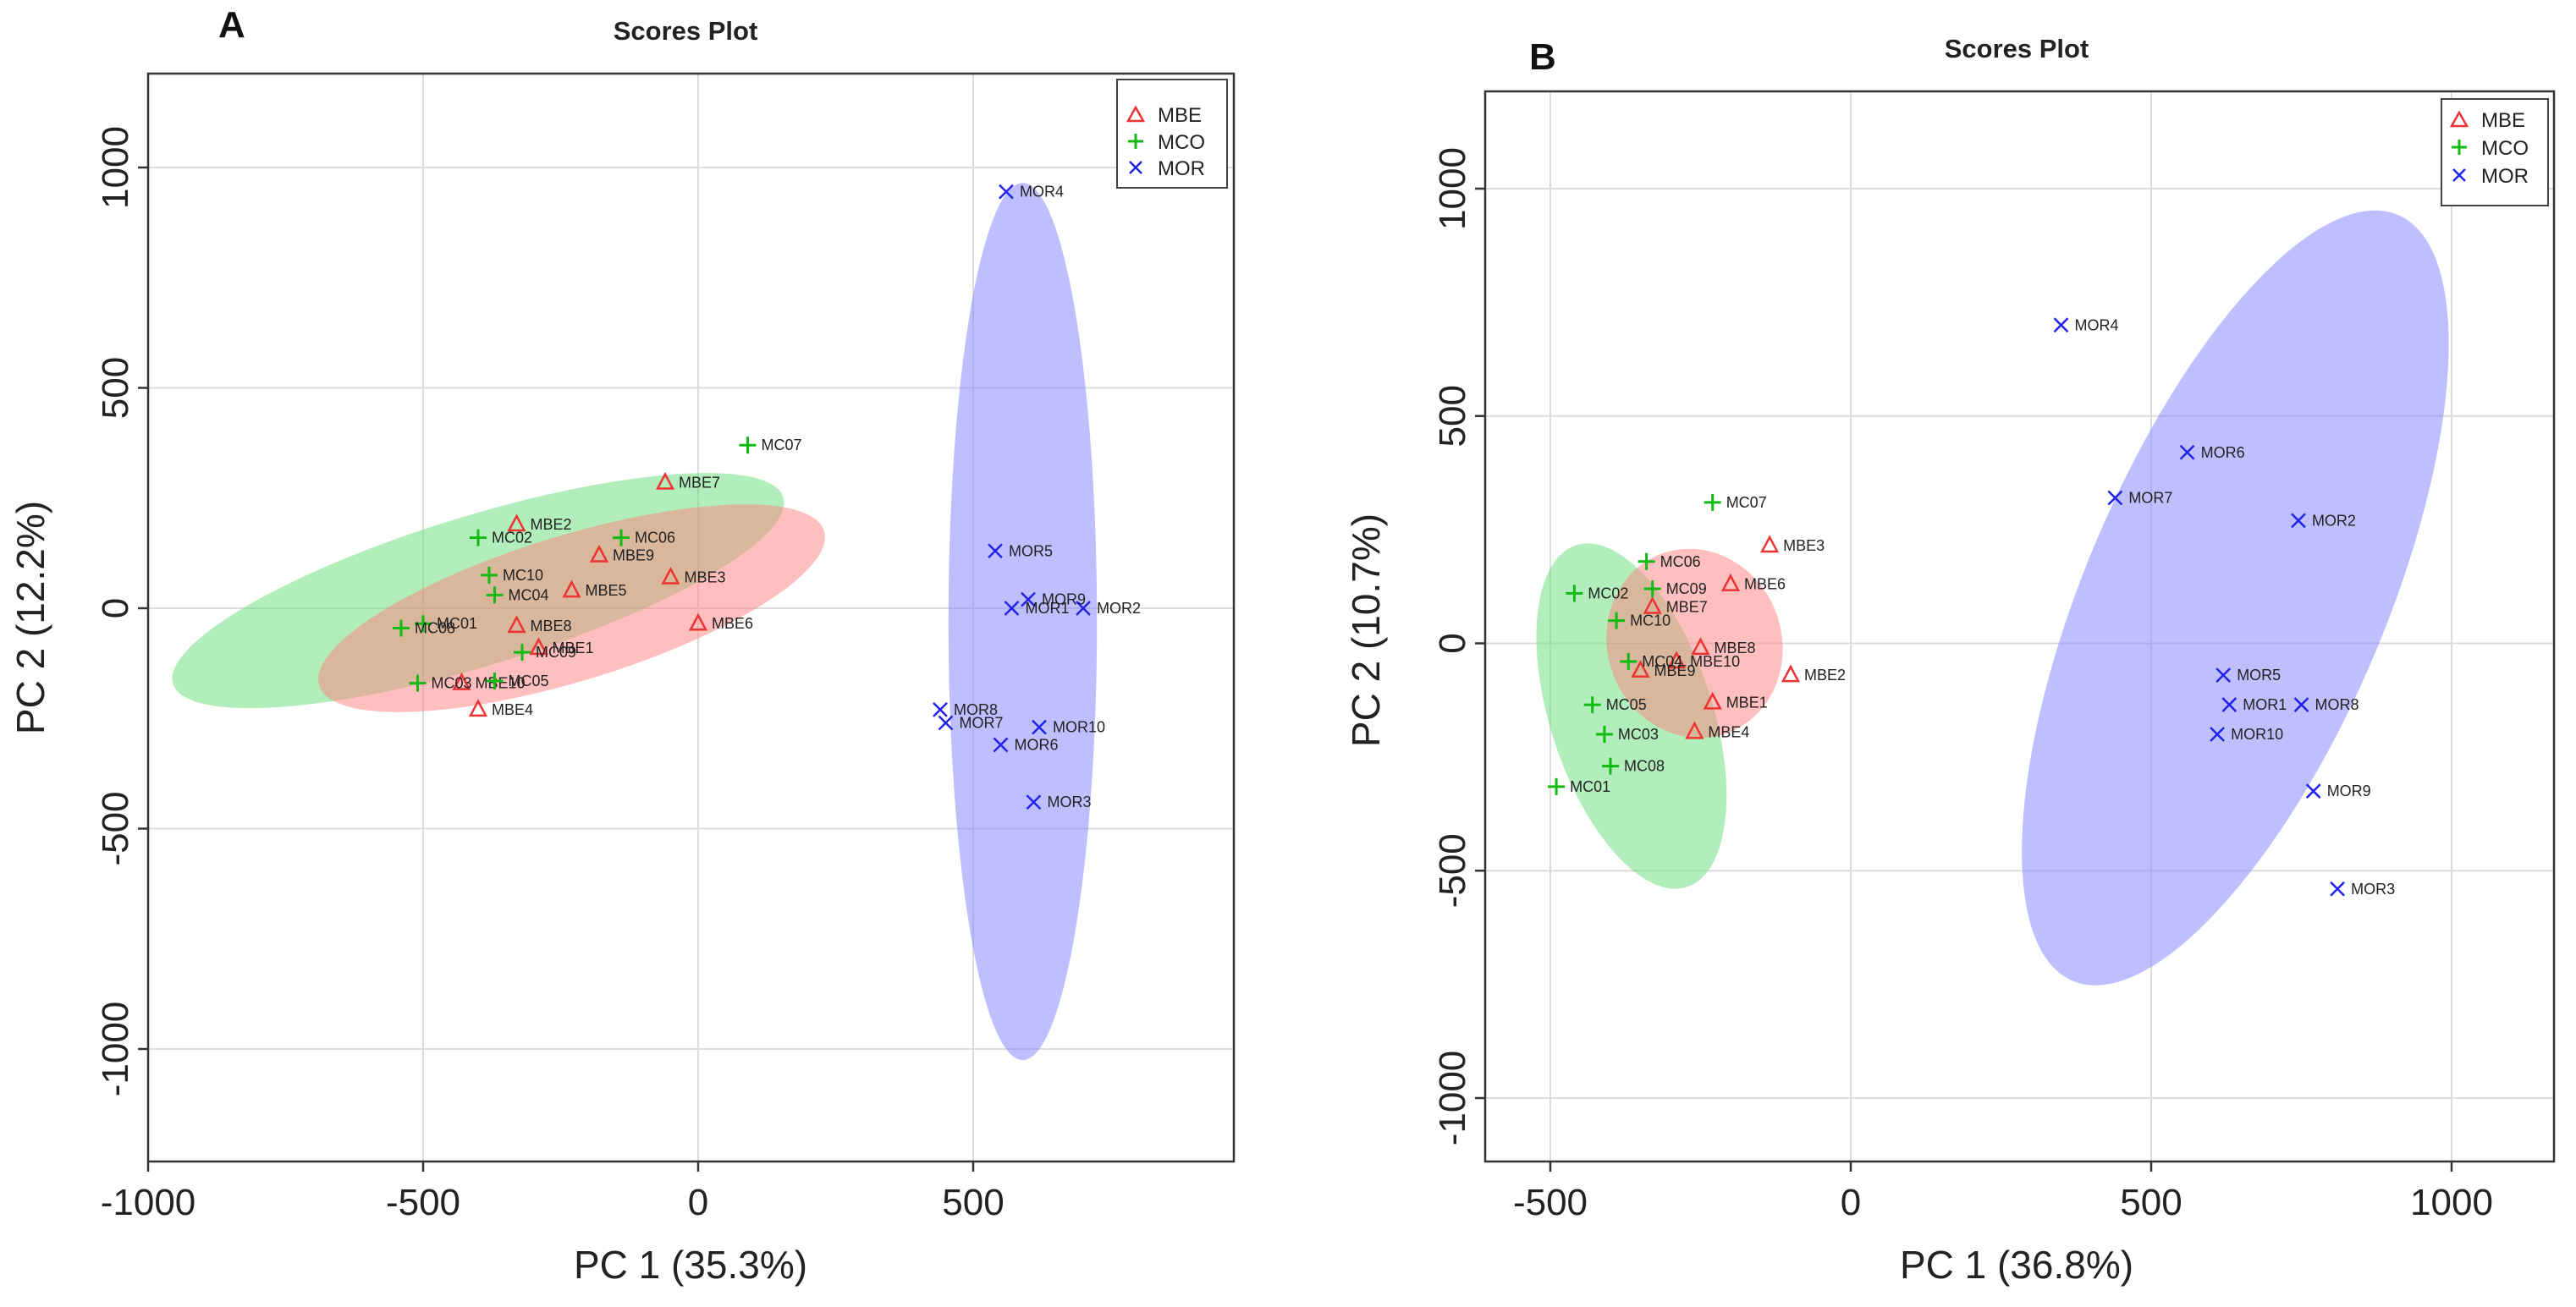 The height and width of the screenshot is (1307, 2576). Describe the element at coordinates (2150, 499) in the screenshot. I see `panel-b-point-label-mor7: MOR7` at that location.